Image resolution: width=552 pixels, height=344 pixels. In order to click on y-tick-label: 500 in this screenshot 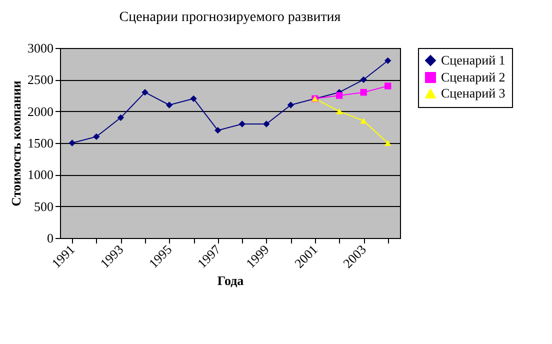, I will do `click(44, 206)`.